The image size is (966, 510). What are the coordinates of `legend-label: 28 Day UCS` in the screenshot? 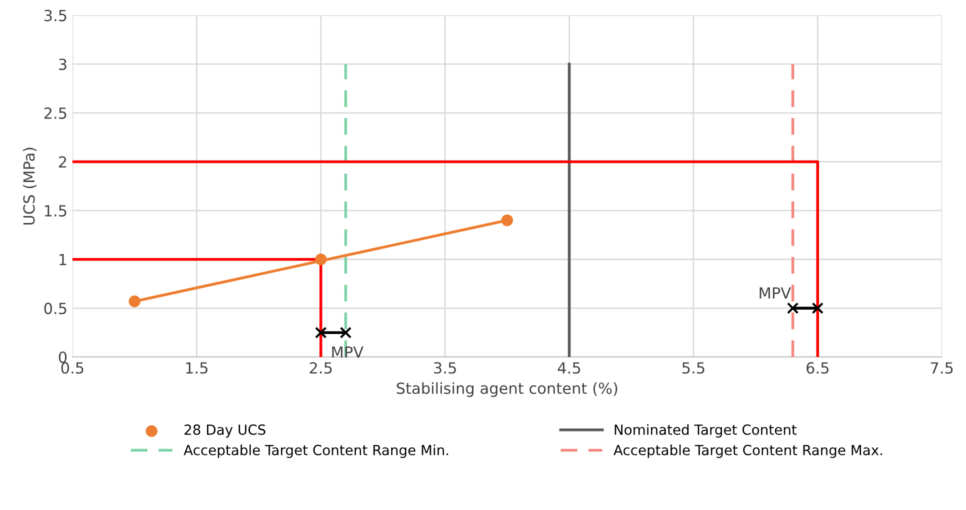 It's located at (225, 431).